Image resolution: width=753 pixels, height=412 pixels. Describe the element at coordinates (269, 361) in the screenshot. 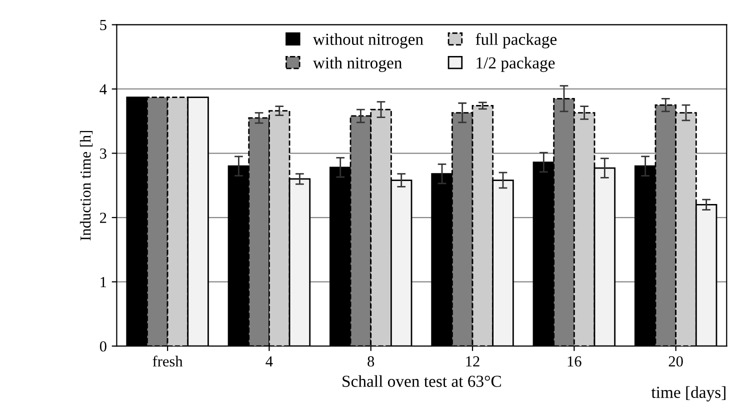

I see `x-tick-label: 4` at that location.